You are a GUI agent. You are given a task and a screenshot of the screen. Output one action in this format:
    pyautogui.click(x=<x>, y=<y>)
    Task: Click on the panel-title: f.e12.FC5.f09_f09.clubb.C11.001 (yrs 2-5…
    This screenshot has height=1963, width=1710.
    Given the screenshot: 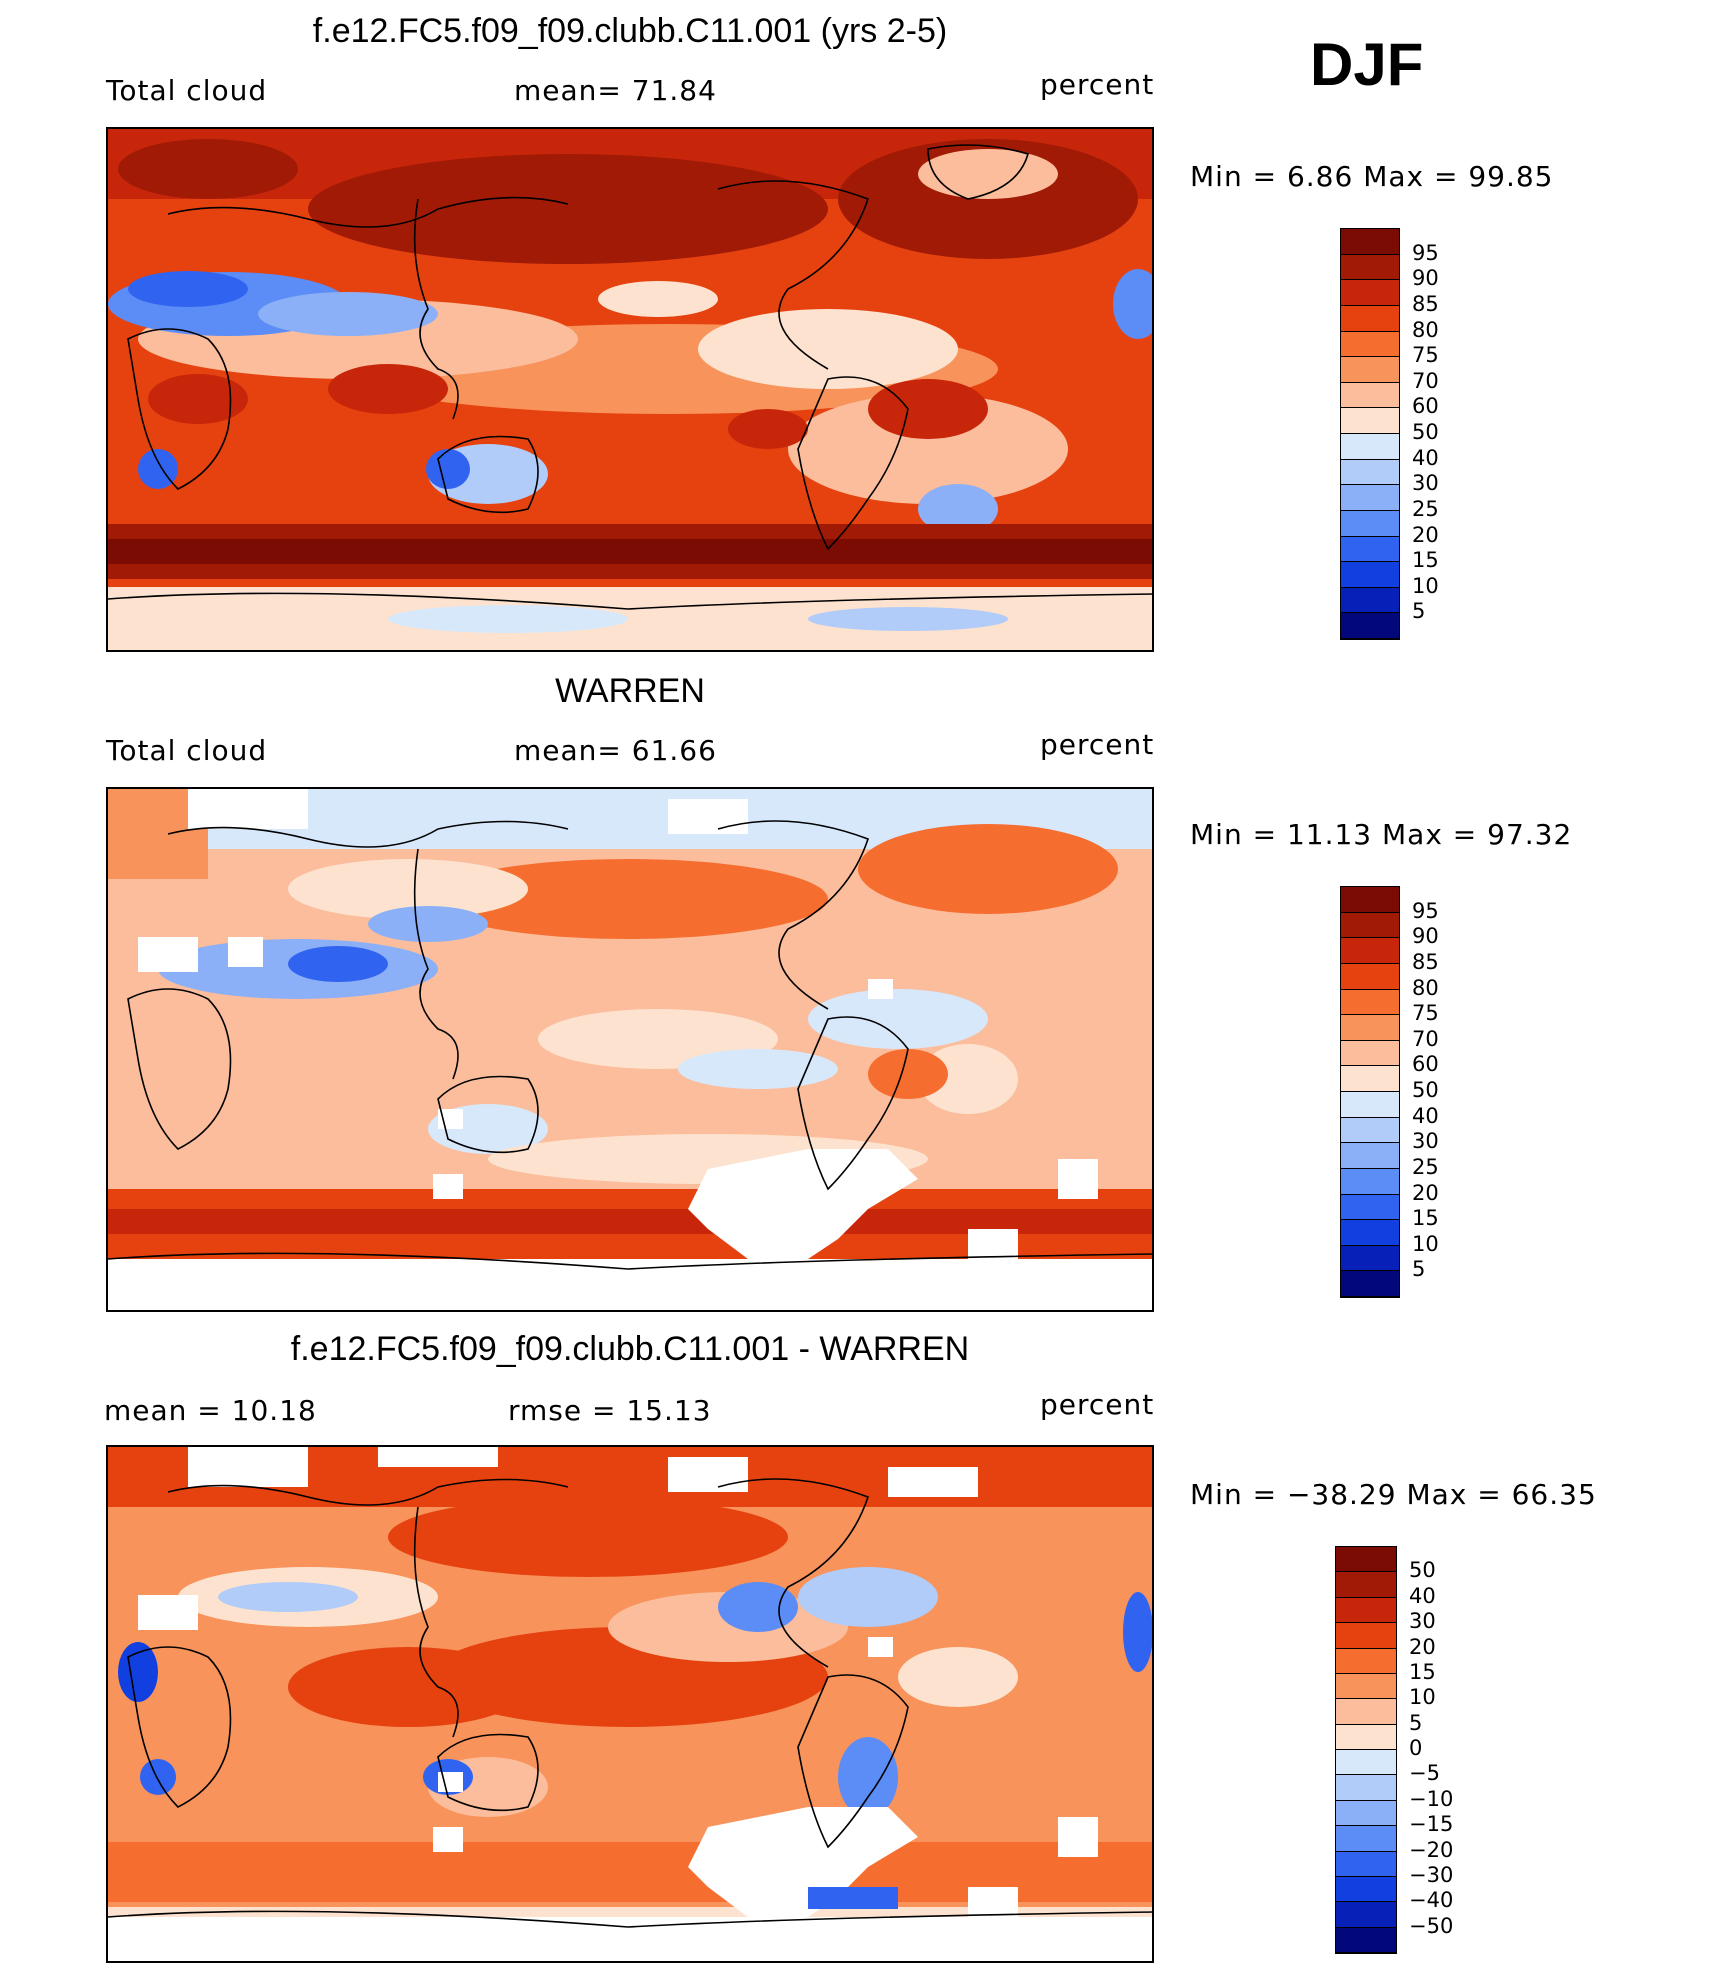 What is the action you would take?
    pyautogui.click(x=630, y=31)
    